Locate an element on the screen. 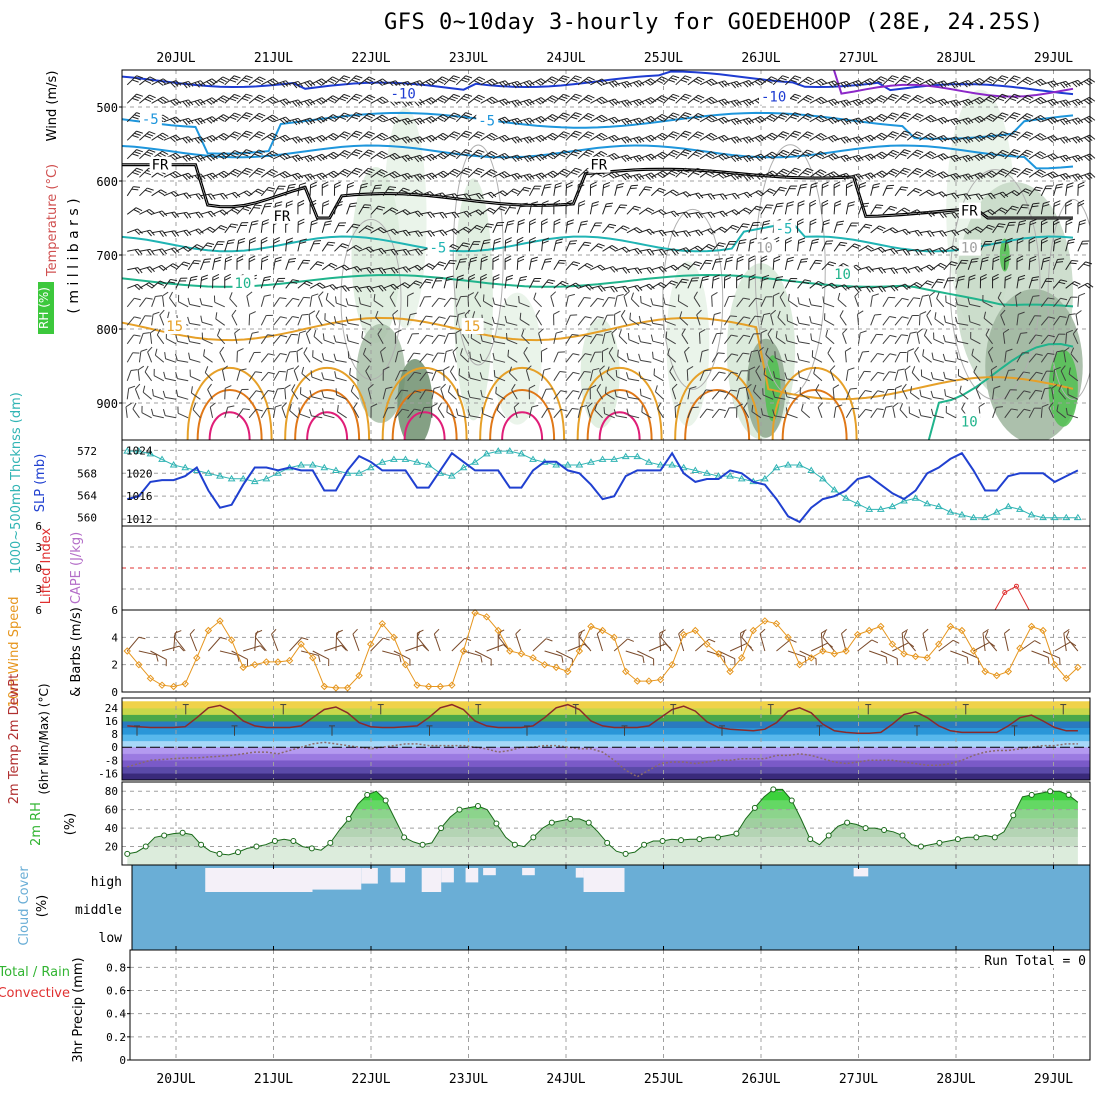 This screenshot has height=1100, width=1100. date-label-top: 26JUL is located at coordinates (760, 58).